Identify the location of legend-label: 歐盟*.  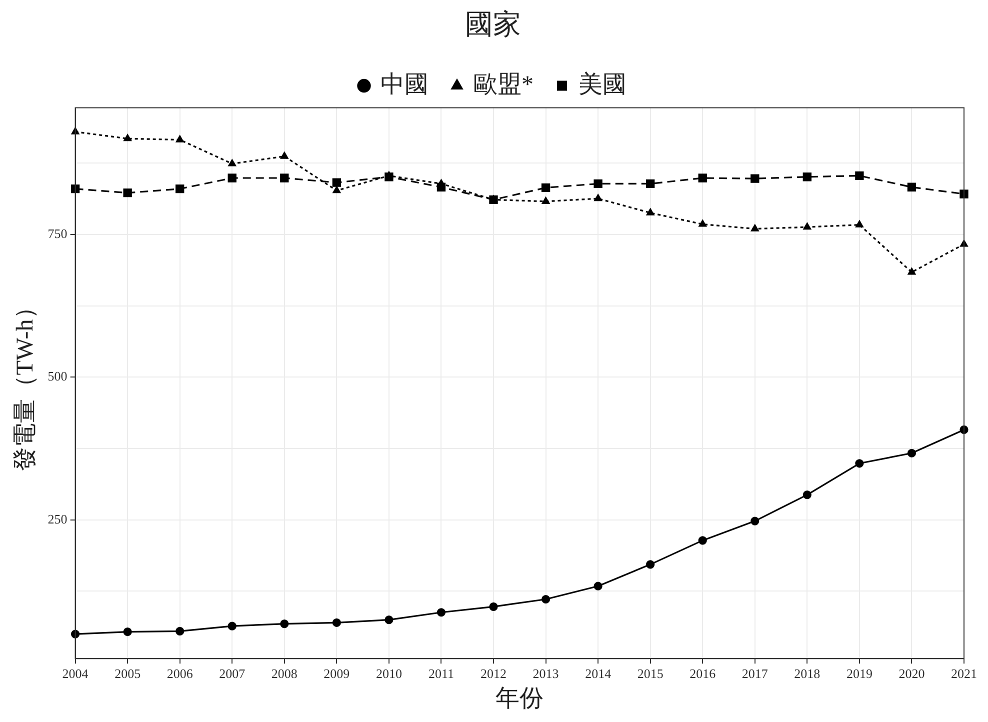
(504, 85).